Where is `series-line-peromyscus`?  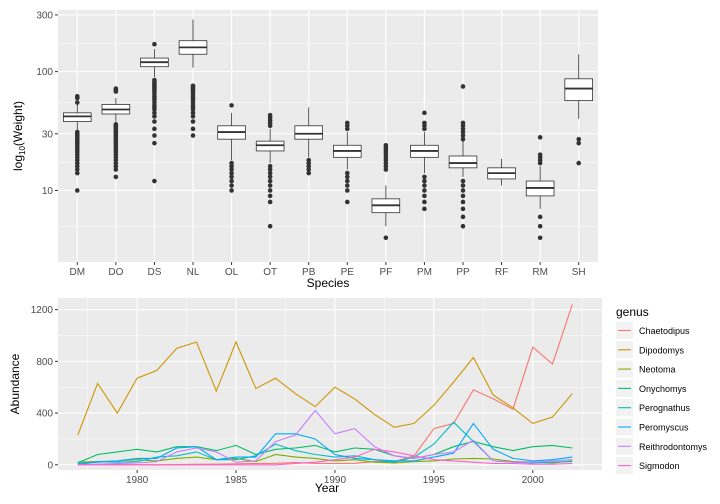 series-line-peromyscus is located at coordinates (325, 443).